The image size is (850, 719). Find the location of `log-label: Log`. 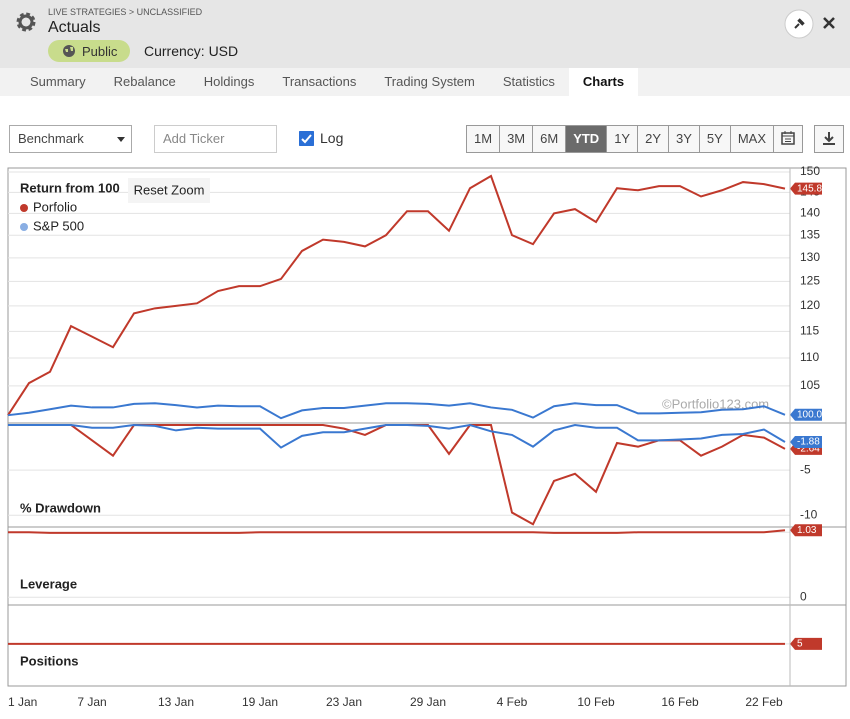

log-label: Log is located at coordinates (332, 138).